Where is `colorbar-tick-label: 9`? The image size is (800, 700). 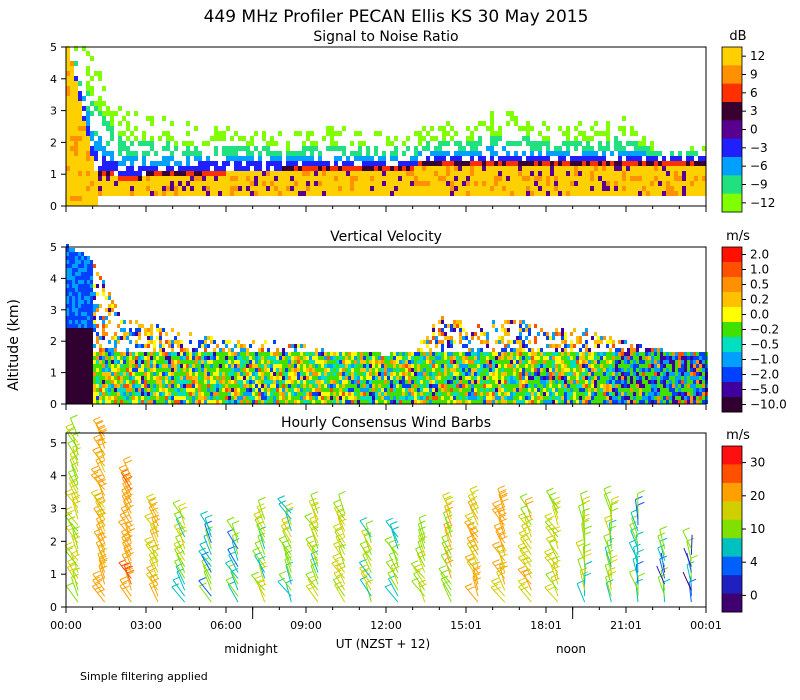
colorbar-tick-label: 9 is located at coordinates (754, 75).